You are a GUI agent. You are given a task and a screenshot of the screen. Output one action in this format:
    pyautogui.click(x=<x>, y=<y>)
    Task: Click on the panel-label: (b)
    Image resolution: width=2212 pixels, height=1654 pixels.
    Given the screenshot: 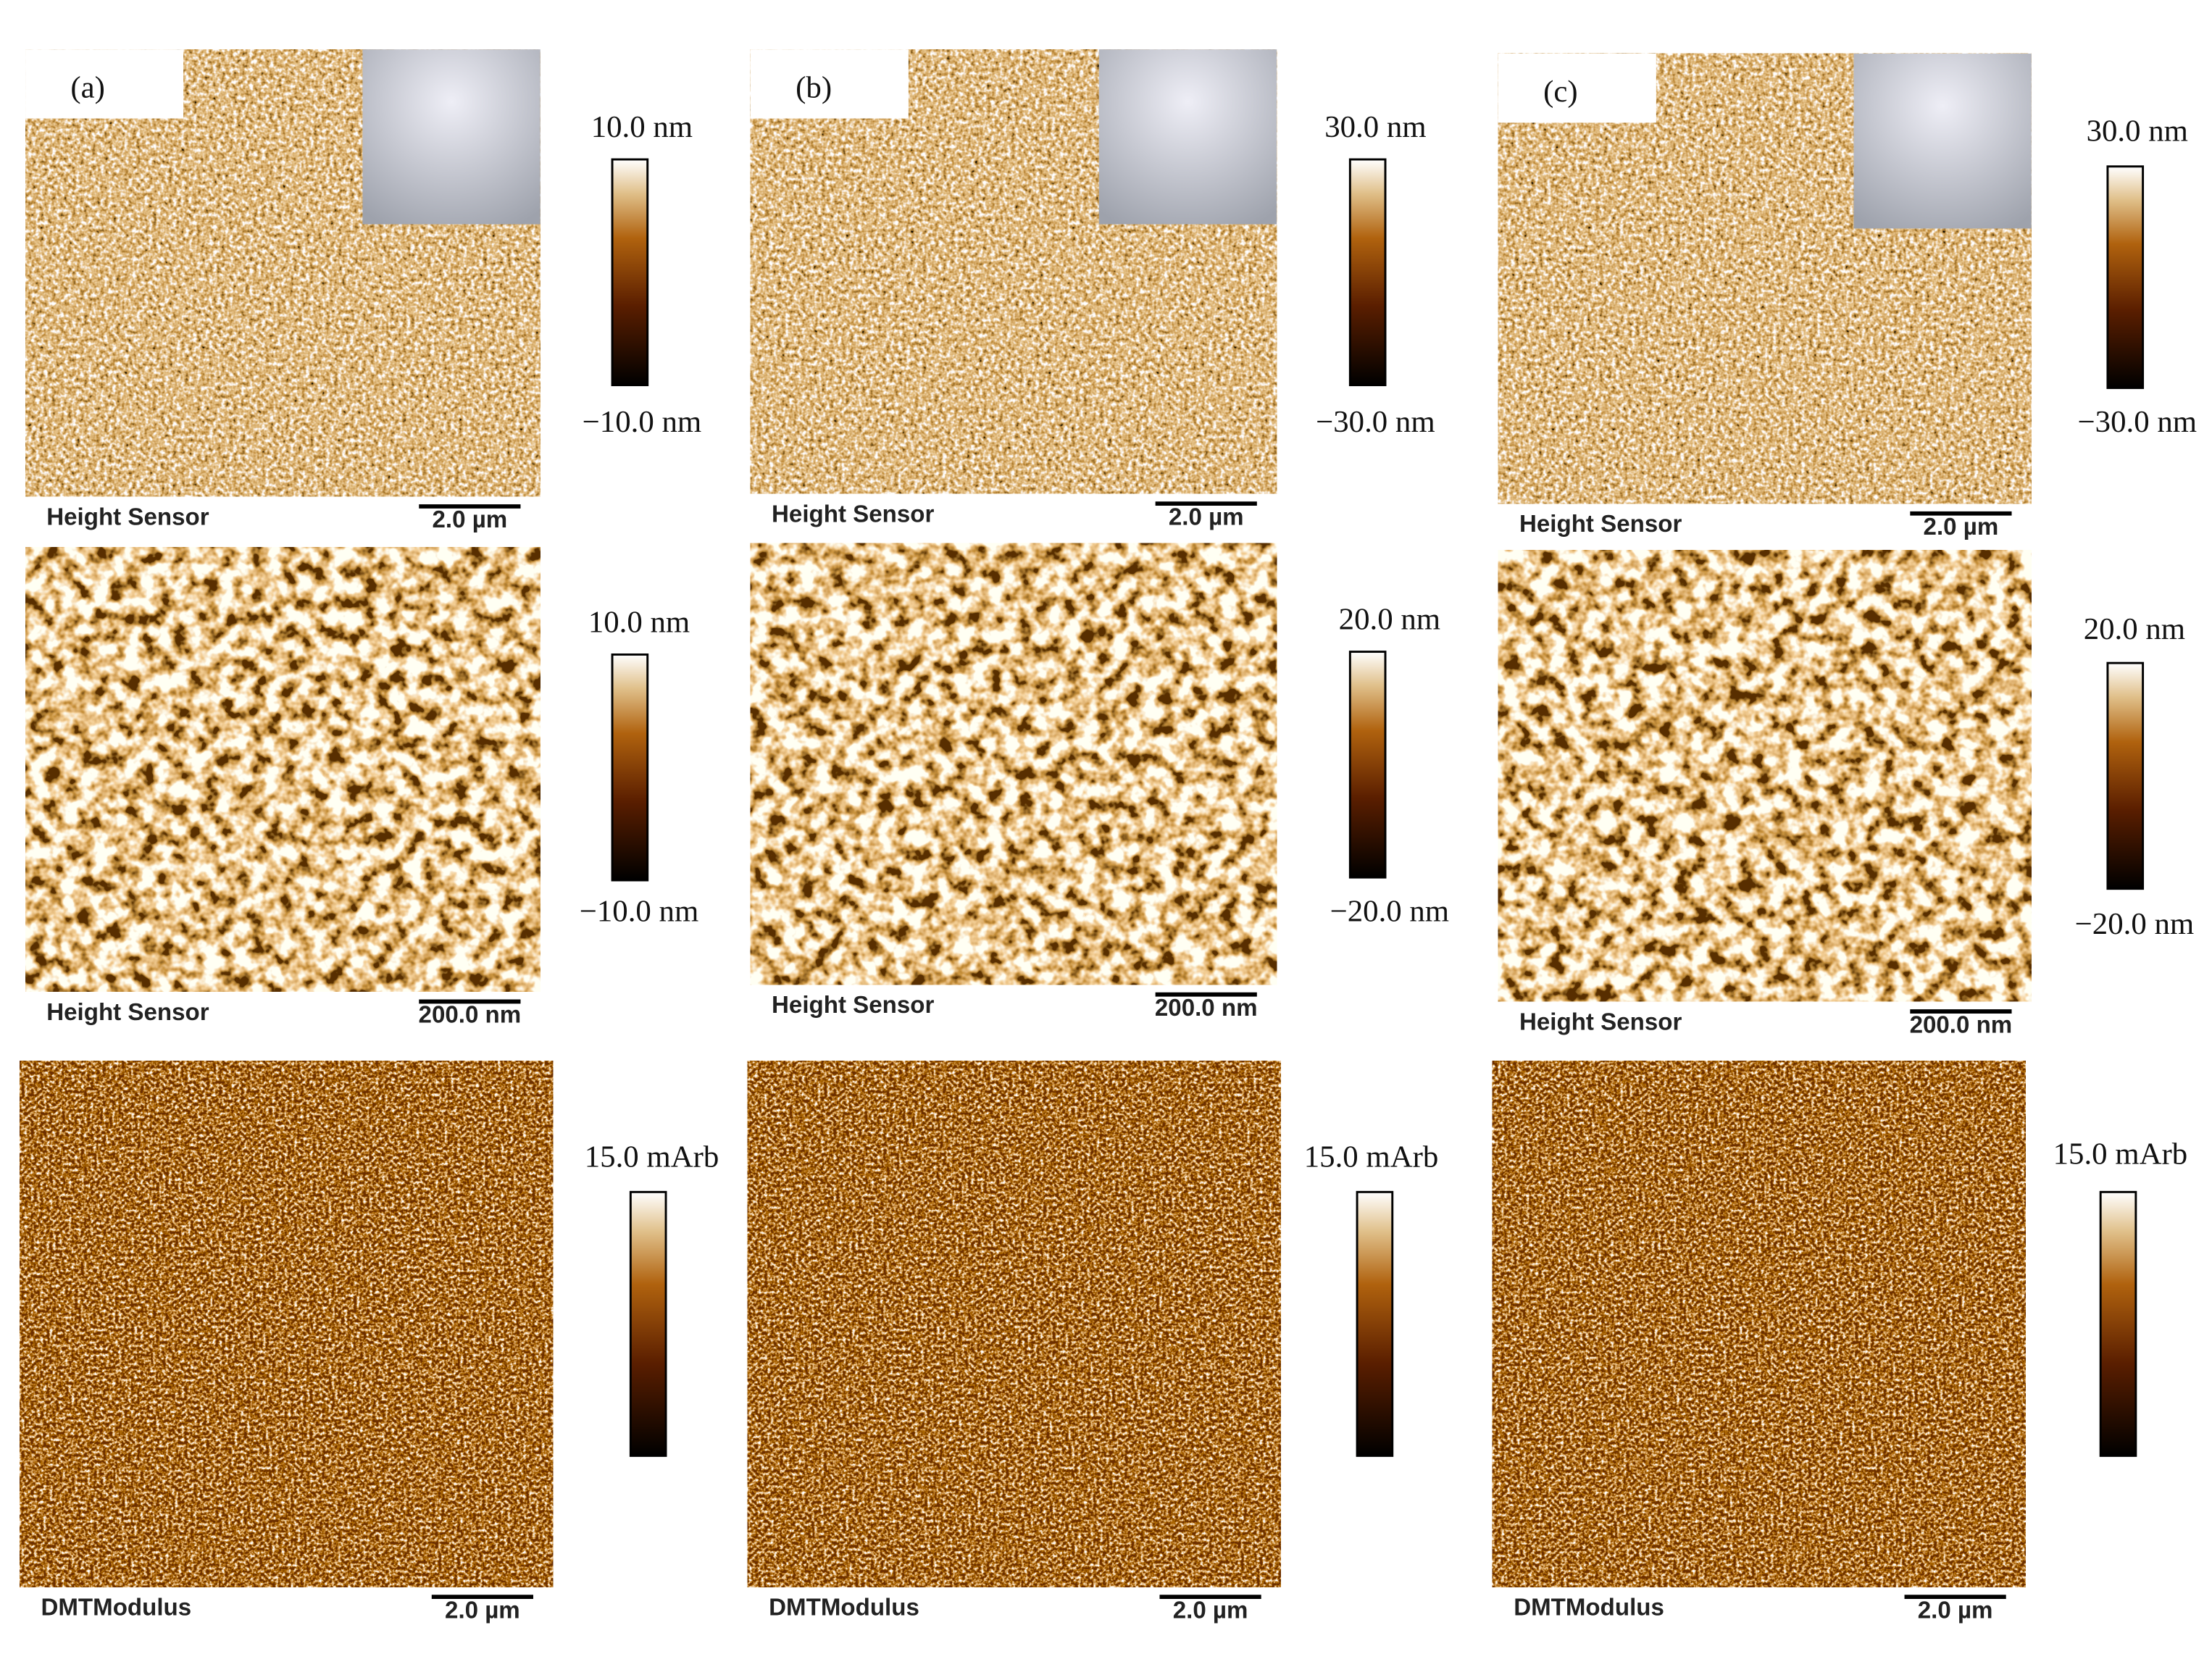 What is the action you would take?
    pyautogui.click(x=814, y=87)
    